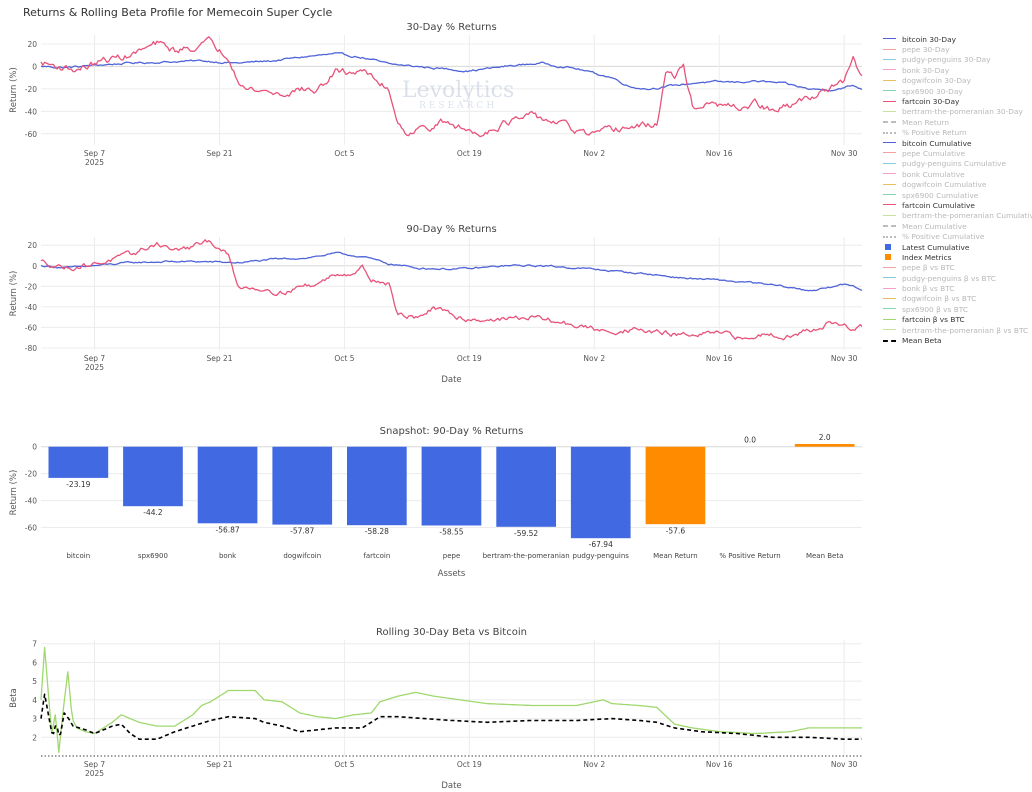 The image size is (1032, 792). Describe the element at coordinates (957, 226) in the screenshot. I see `legend-item: Mean Cumulative` at that location.